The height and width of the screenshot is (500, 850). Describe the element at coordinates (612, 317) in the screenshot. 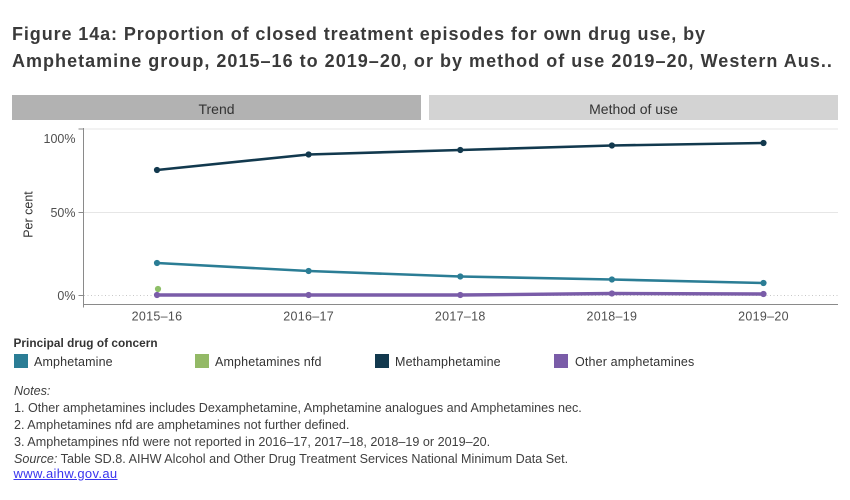

I see `svg-text: 2018–19` at that location.